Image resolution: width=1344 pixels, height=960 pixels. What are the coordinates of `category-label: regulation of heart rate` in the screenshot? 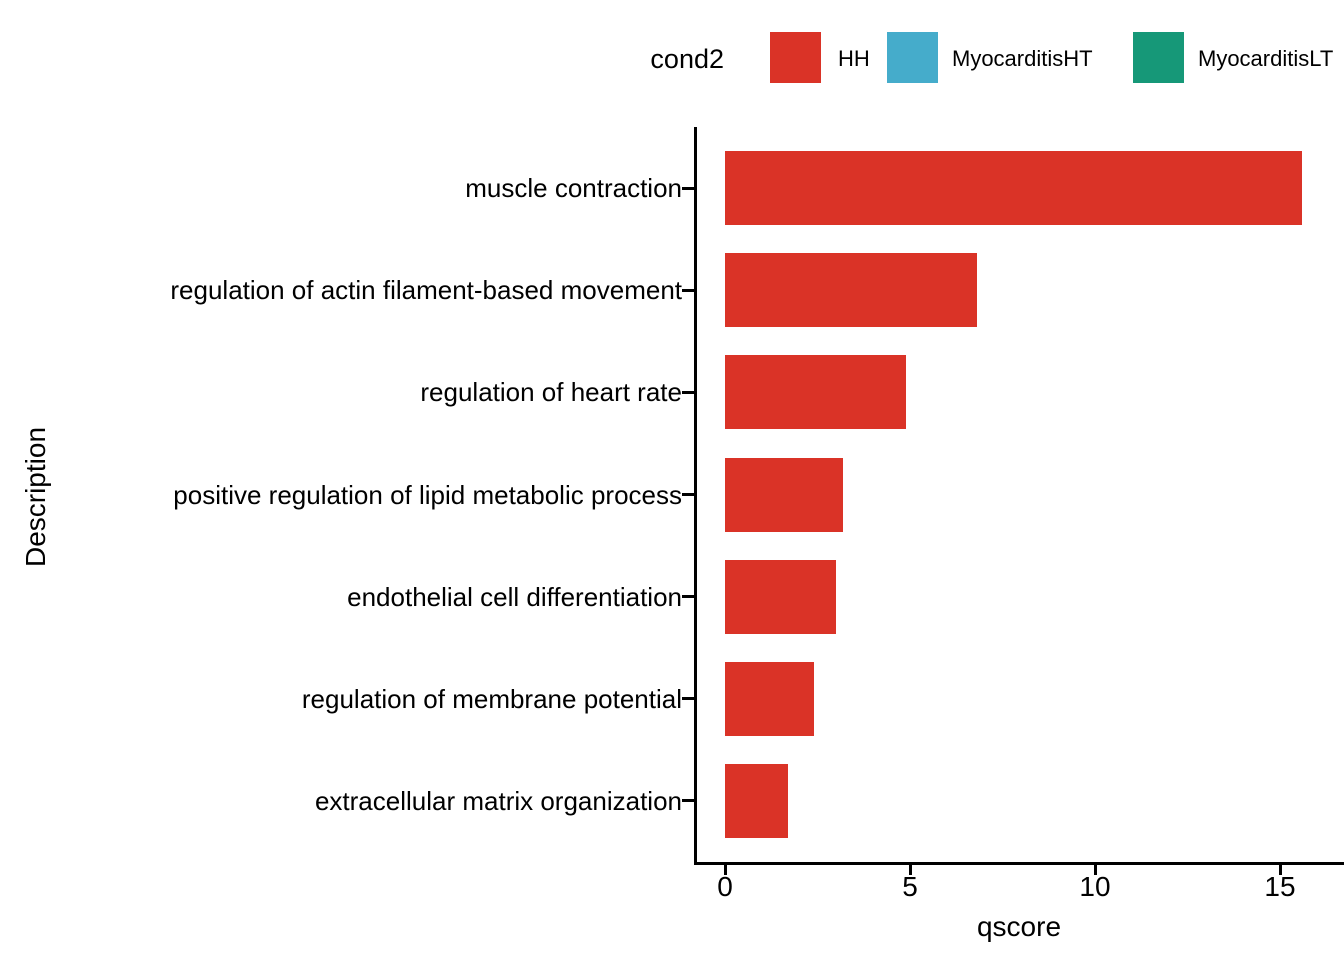 It's located at (551, 392).